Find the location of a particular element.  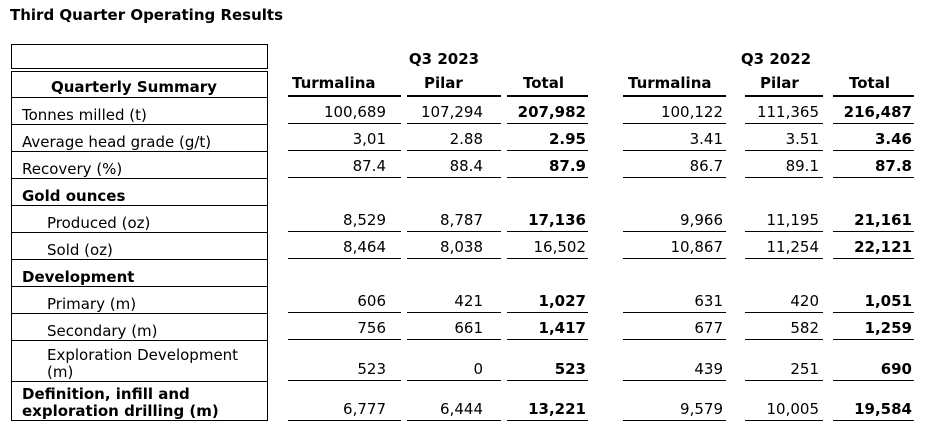

table-cell: 16,502 is located at coordinates (560, 247).